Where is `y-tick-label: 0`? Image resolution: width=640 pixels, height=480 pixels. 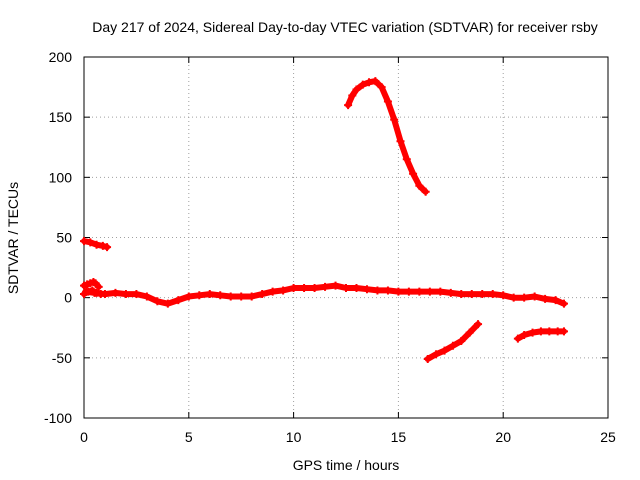 y-tick-label: 0 is located at coordinates (68, 298).